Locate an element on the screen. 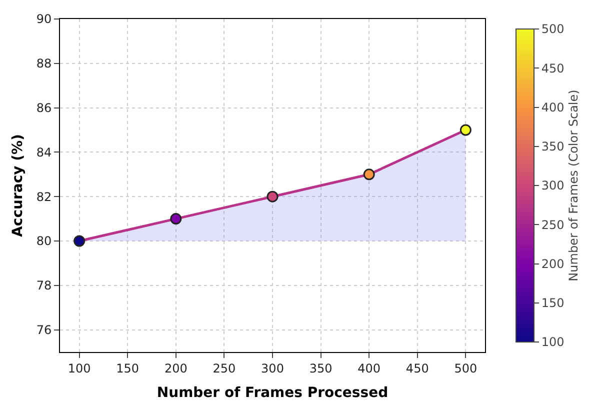 This screenshot has width=603, height=401. color-bar-label: 100 is located at coordinates (552, 342).